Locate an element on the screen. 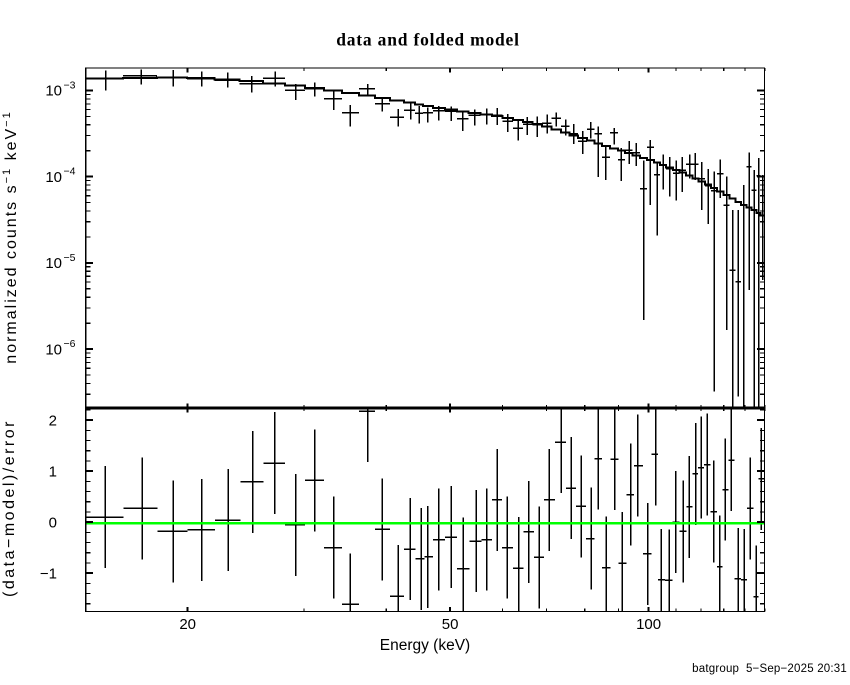  svg-text: data and folded model is located at coordinates (428, 40).